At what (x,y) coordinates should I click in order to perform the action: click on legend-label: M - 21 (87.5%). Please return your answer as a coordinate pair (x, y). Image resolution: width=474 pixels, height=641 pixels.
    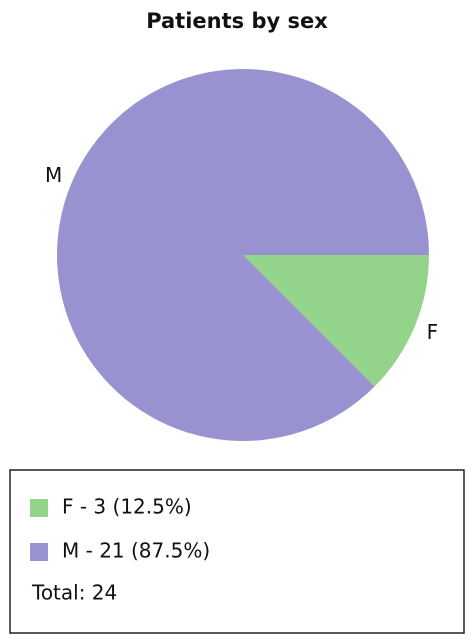
    Looking at the image, I should click on (136, 551).